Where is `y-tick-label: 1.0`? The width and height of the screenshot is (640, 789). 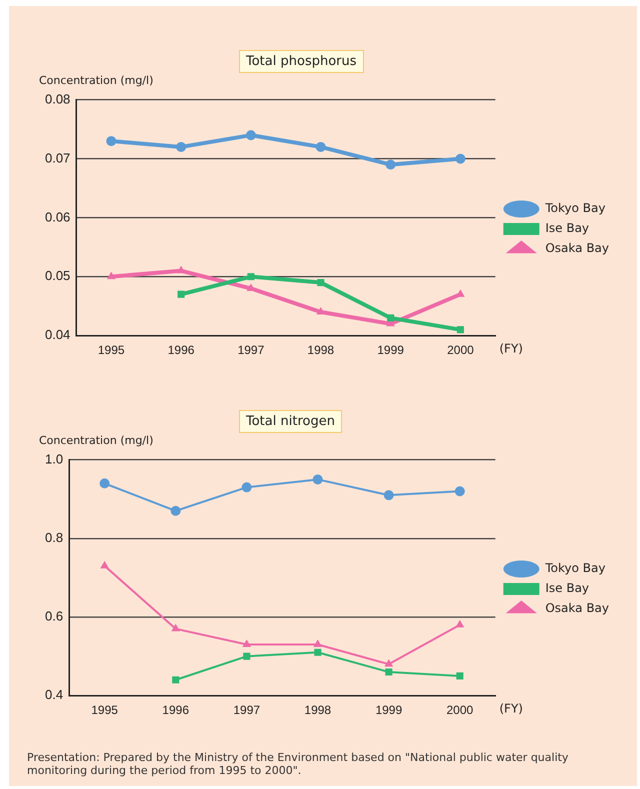
y-tick-label: 1.0 is located at coordinates (54, 458).